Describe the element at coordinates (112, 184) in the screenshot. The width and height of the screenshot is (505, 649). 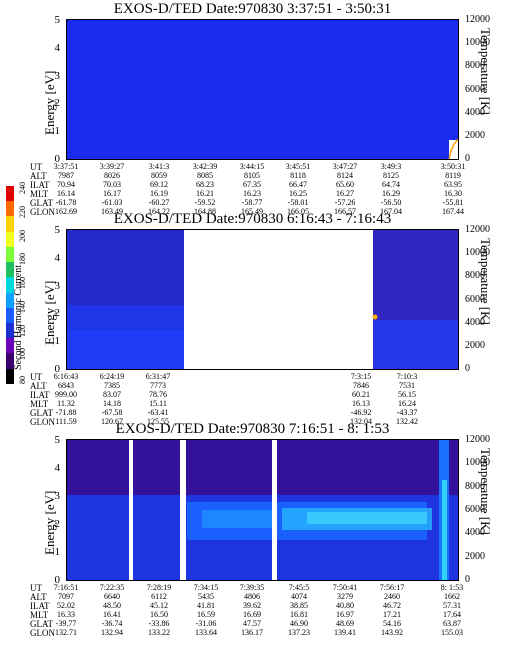
I see `ephemeris-value: 70.03` at that location.